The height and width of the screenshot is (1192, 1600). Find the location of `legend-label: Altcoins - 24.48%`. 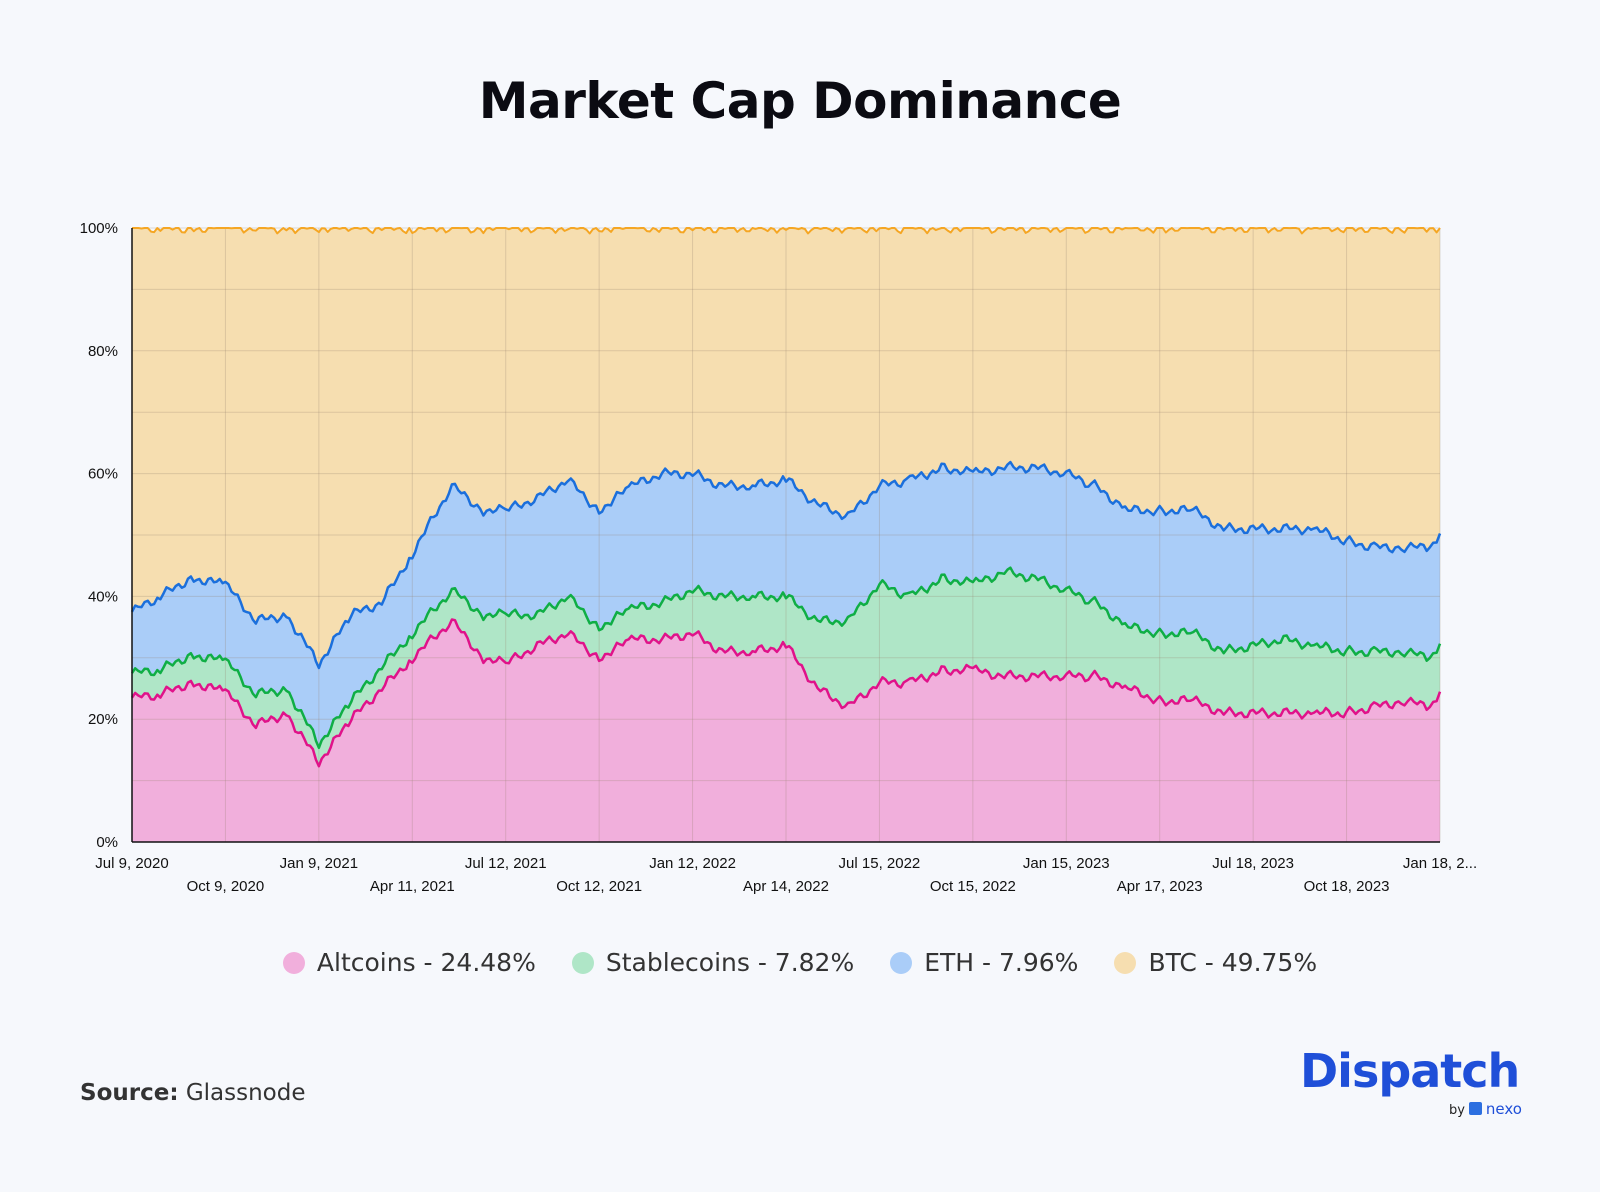

legend-label: Altcoins - 24.48% is located at coordinates (426, 962).